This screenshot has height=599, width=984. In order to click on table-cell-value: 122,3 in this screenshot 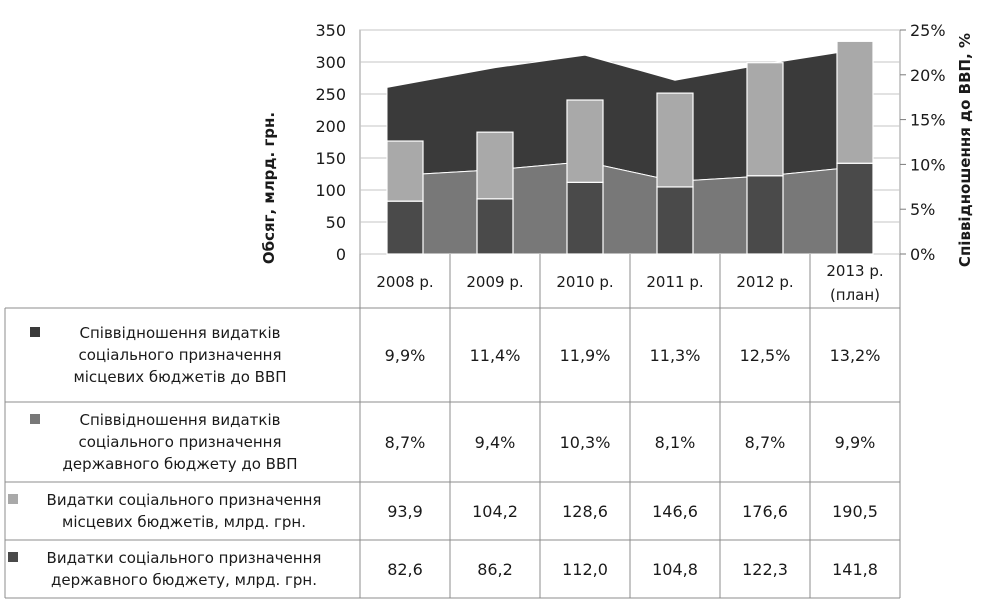, I will do `click(765, 569)`.